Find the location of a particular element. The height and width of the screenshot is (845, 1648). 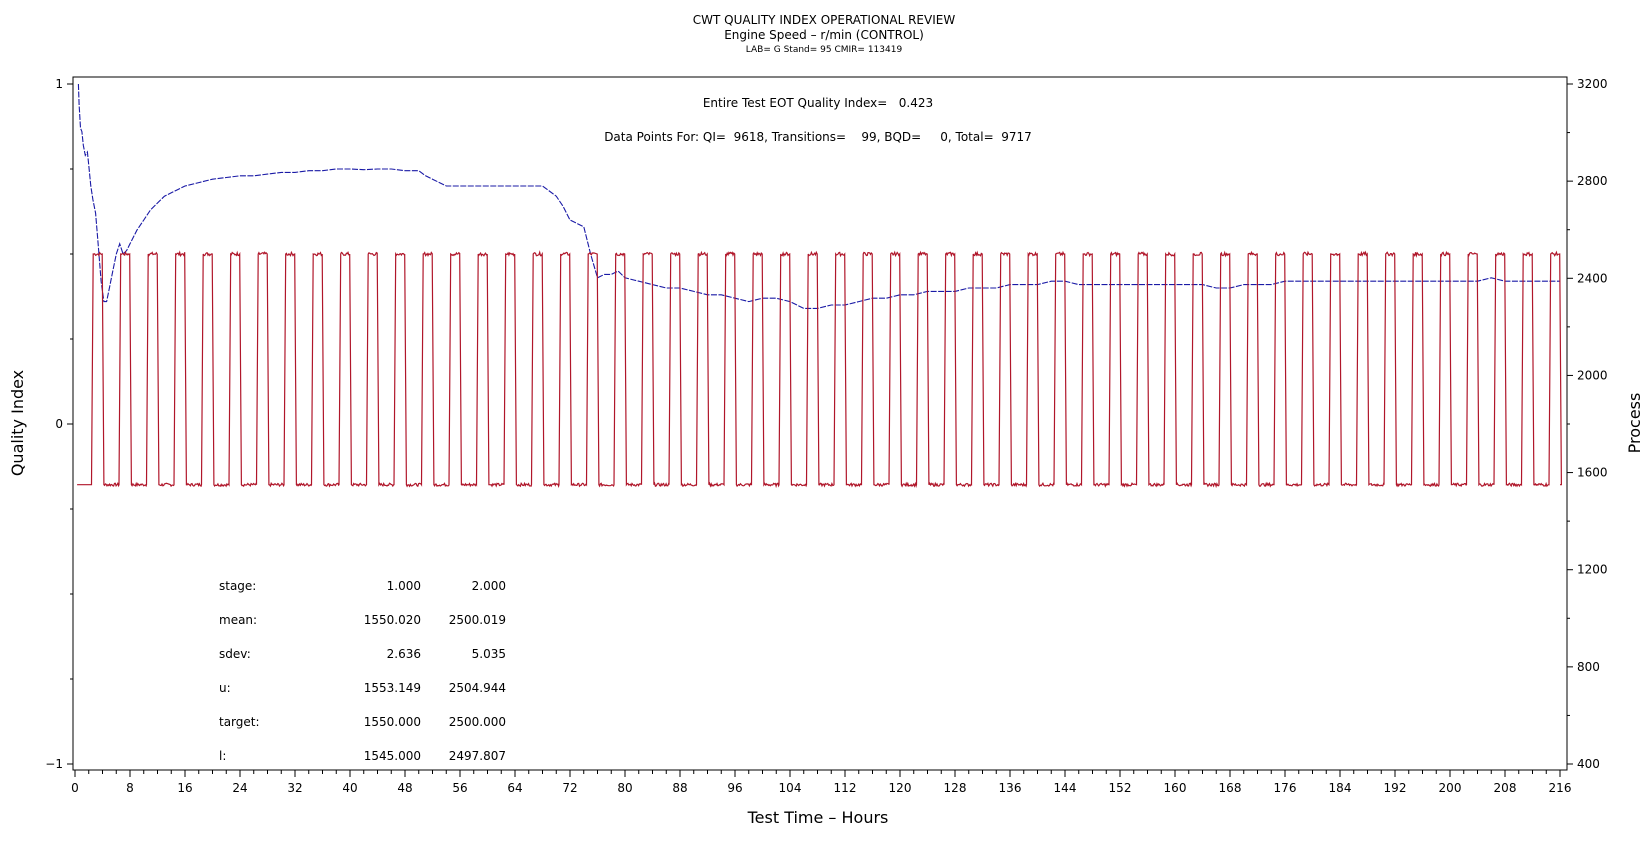

x-tick-label: 32 is located at coordinates (294, 788).